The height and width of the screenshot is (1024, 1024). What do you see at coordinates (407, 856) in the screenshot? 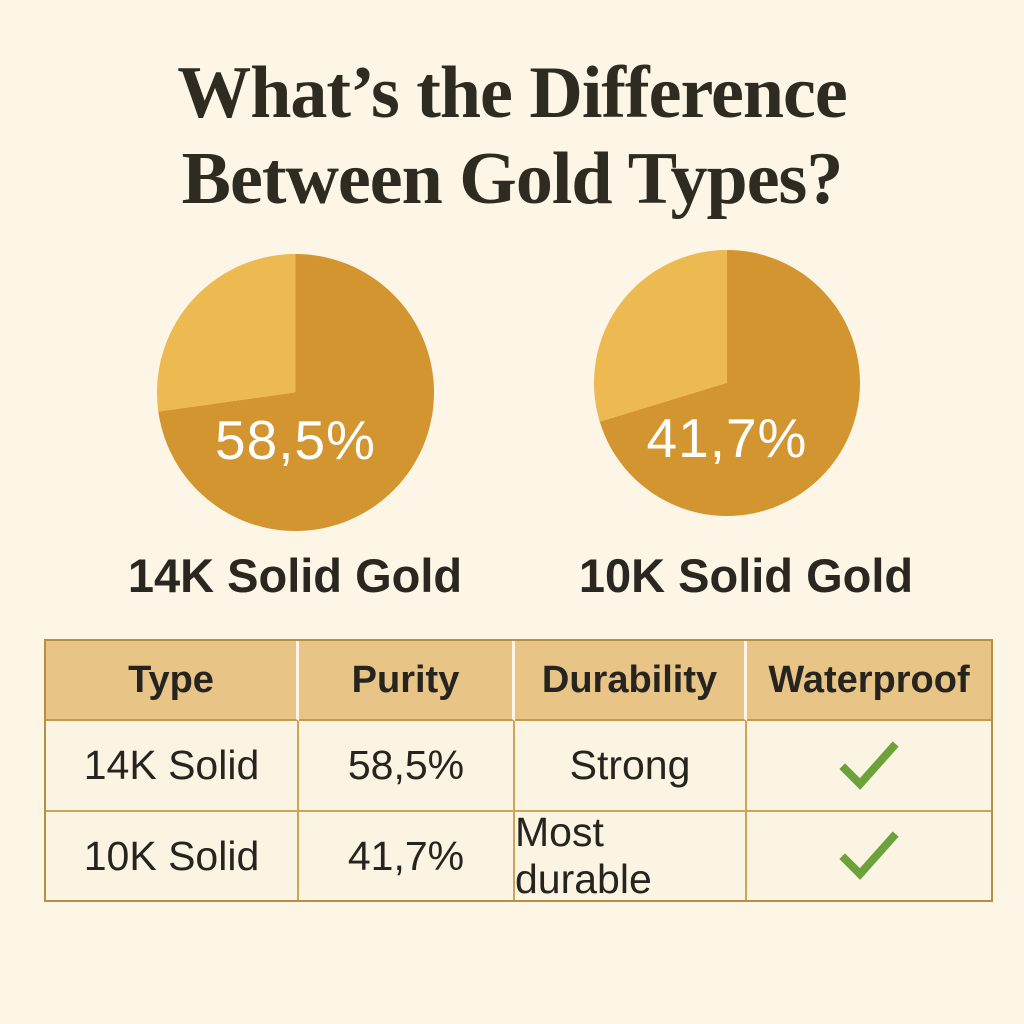
I see `cell-purity: 41,7%` at bounding box center [407, 856].